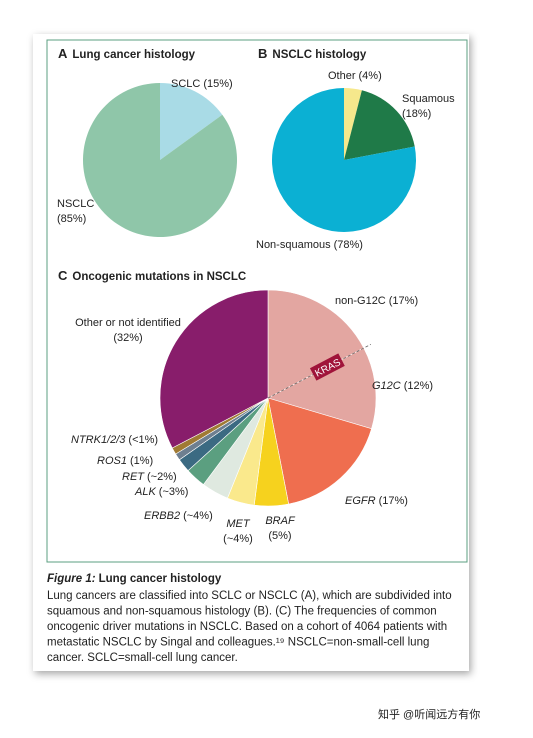  What do you see at coordinates (128, 323) in the screenshot?
I see `category-label: Other or not identified` at bounding box center [128, 323].